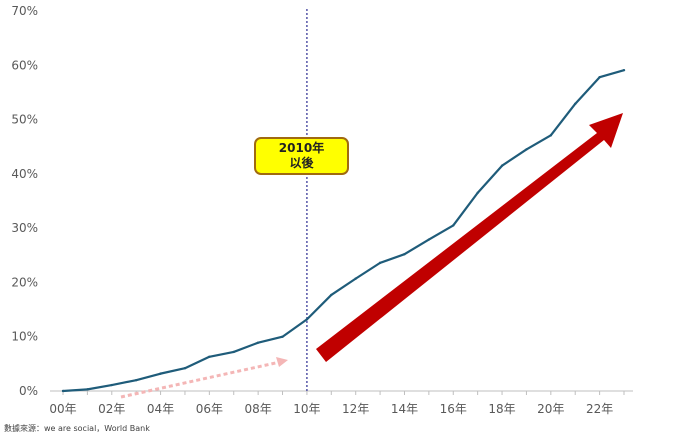 The height and width of the screenshot is (437, 697). Describe the element at coordinates (24, 174) in the screenshot. I see `y-tick-label: 40%` at that location.